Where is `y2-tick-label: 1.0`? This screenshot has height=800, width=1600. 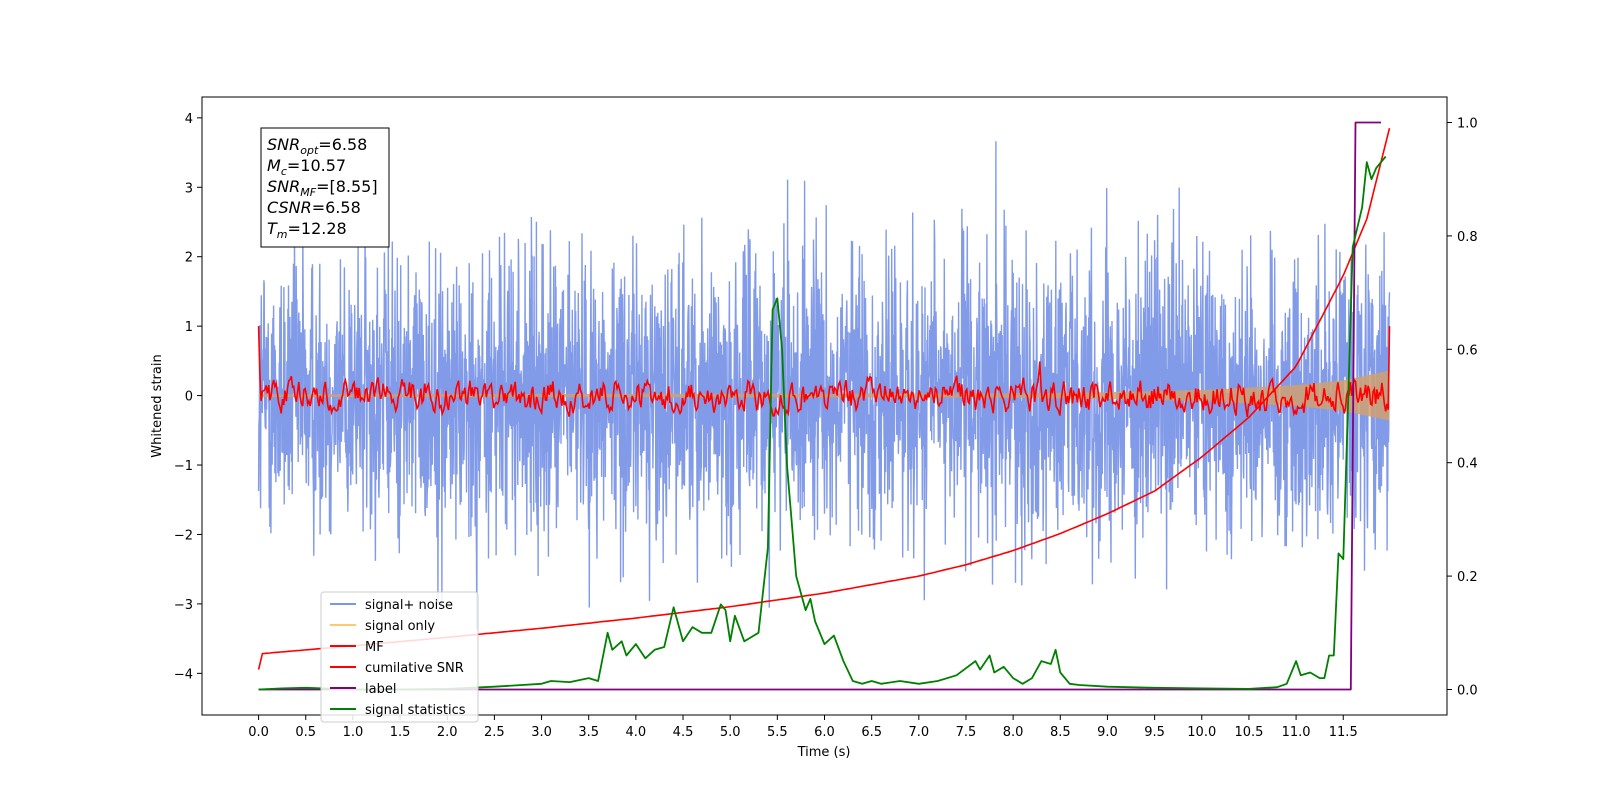
y2-tick-label: 1.0 is located at coordinates (1467, 124).